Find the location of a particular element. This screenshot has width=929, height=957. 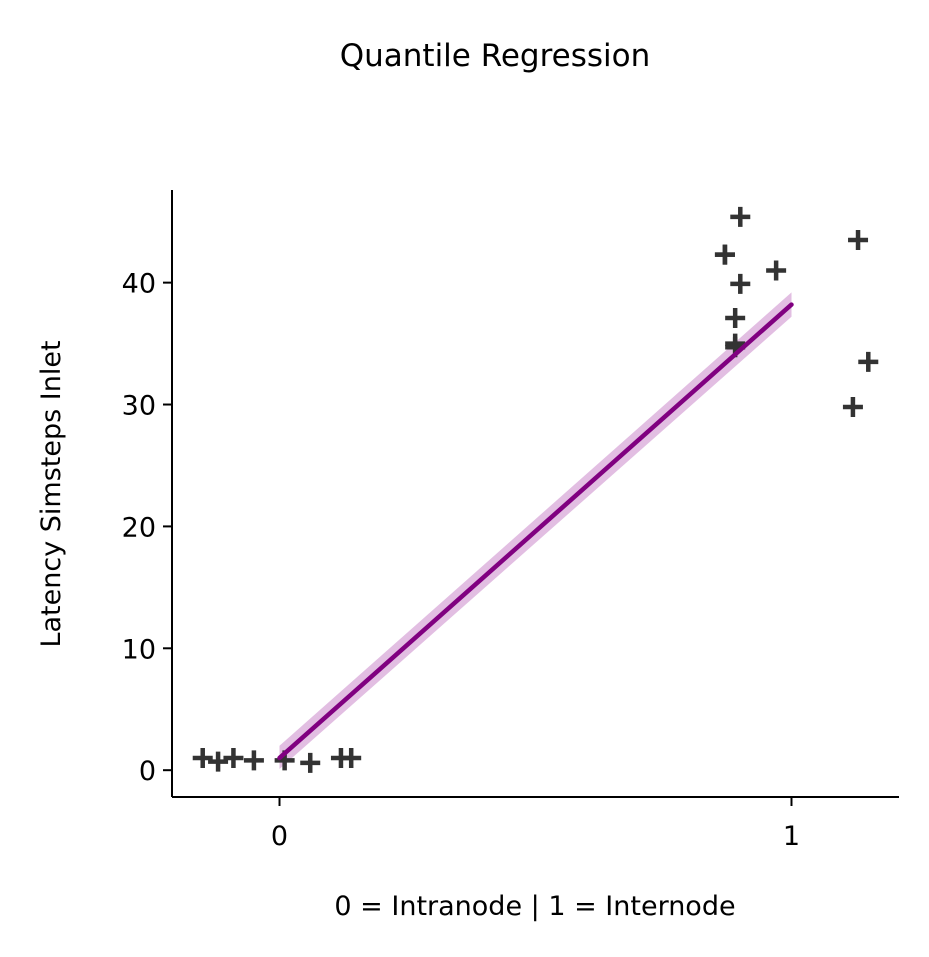

chart-title: Quantile Regression is located at coordinates (495, 56).